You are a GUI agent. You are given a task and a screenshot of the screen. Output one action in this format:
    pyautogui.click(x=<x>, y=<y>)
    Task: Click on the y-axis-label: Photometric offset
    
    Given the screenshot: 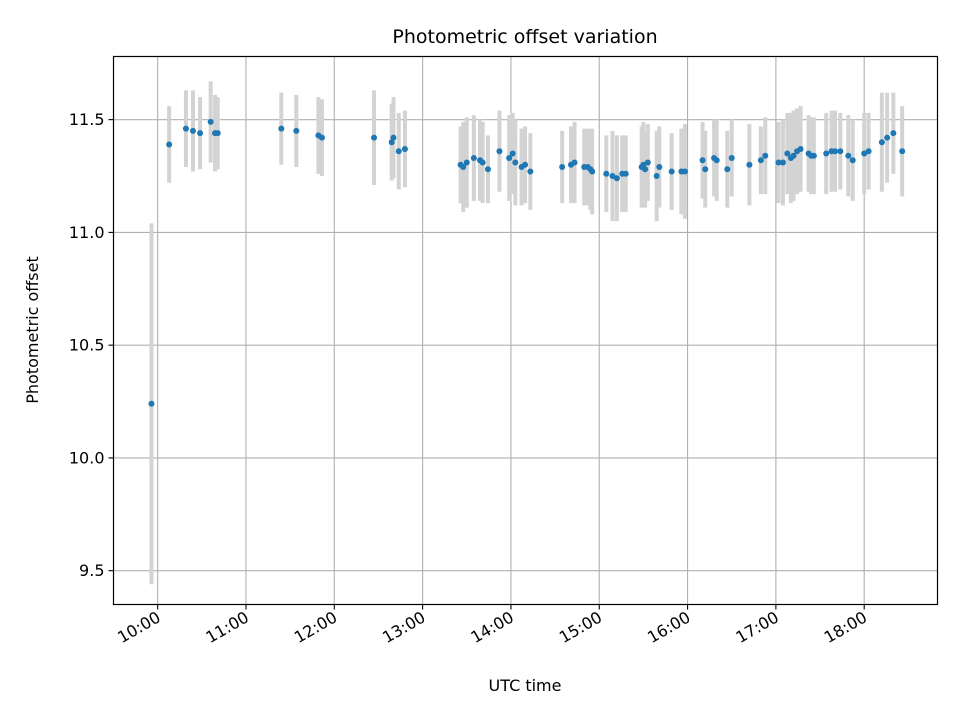 What is the action you would take?
    pyautogui.click(x=32, y=330)
    